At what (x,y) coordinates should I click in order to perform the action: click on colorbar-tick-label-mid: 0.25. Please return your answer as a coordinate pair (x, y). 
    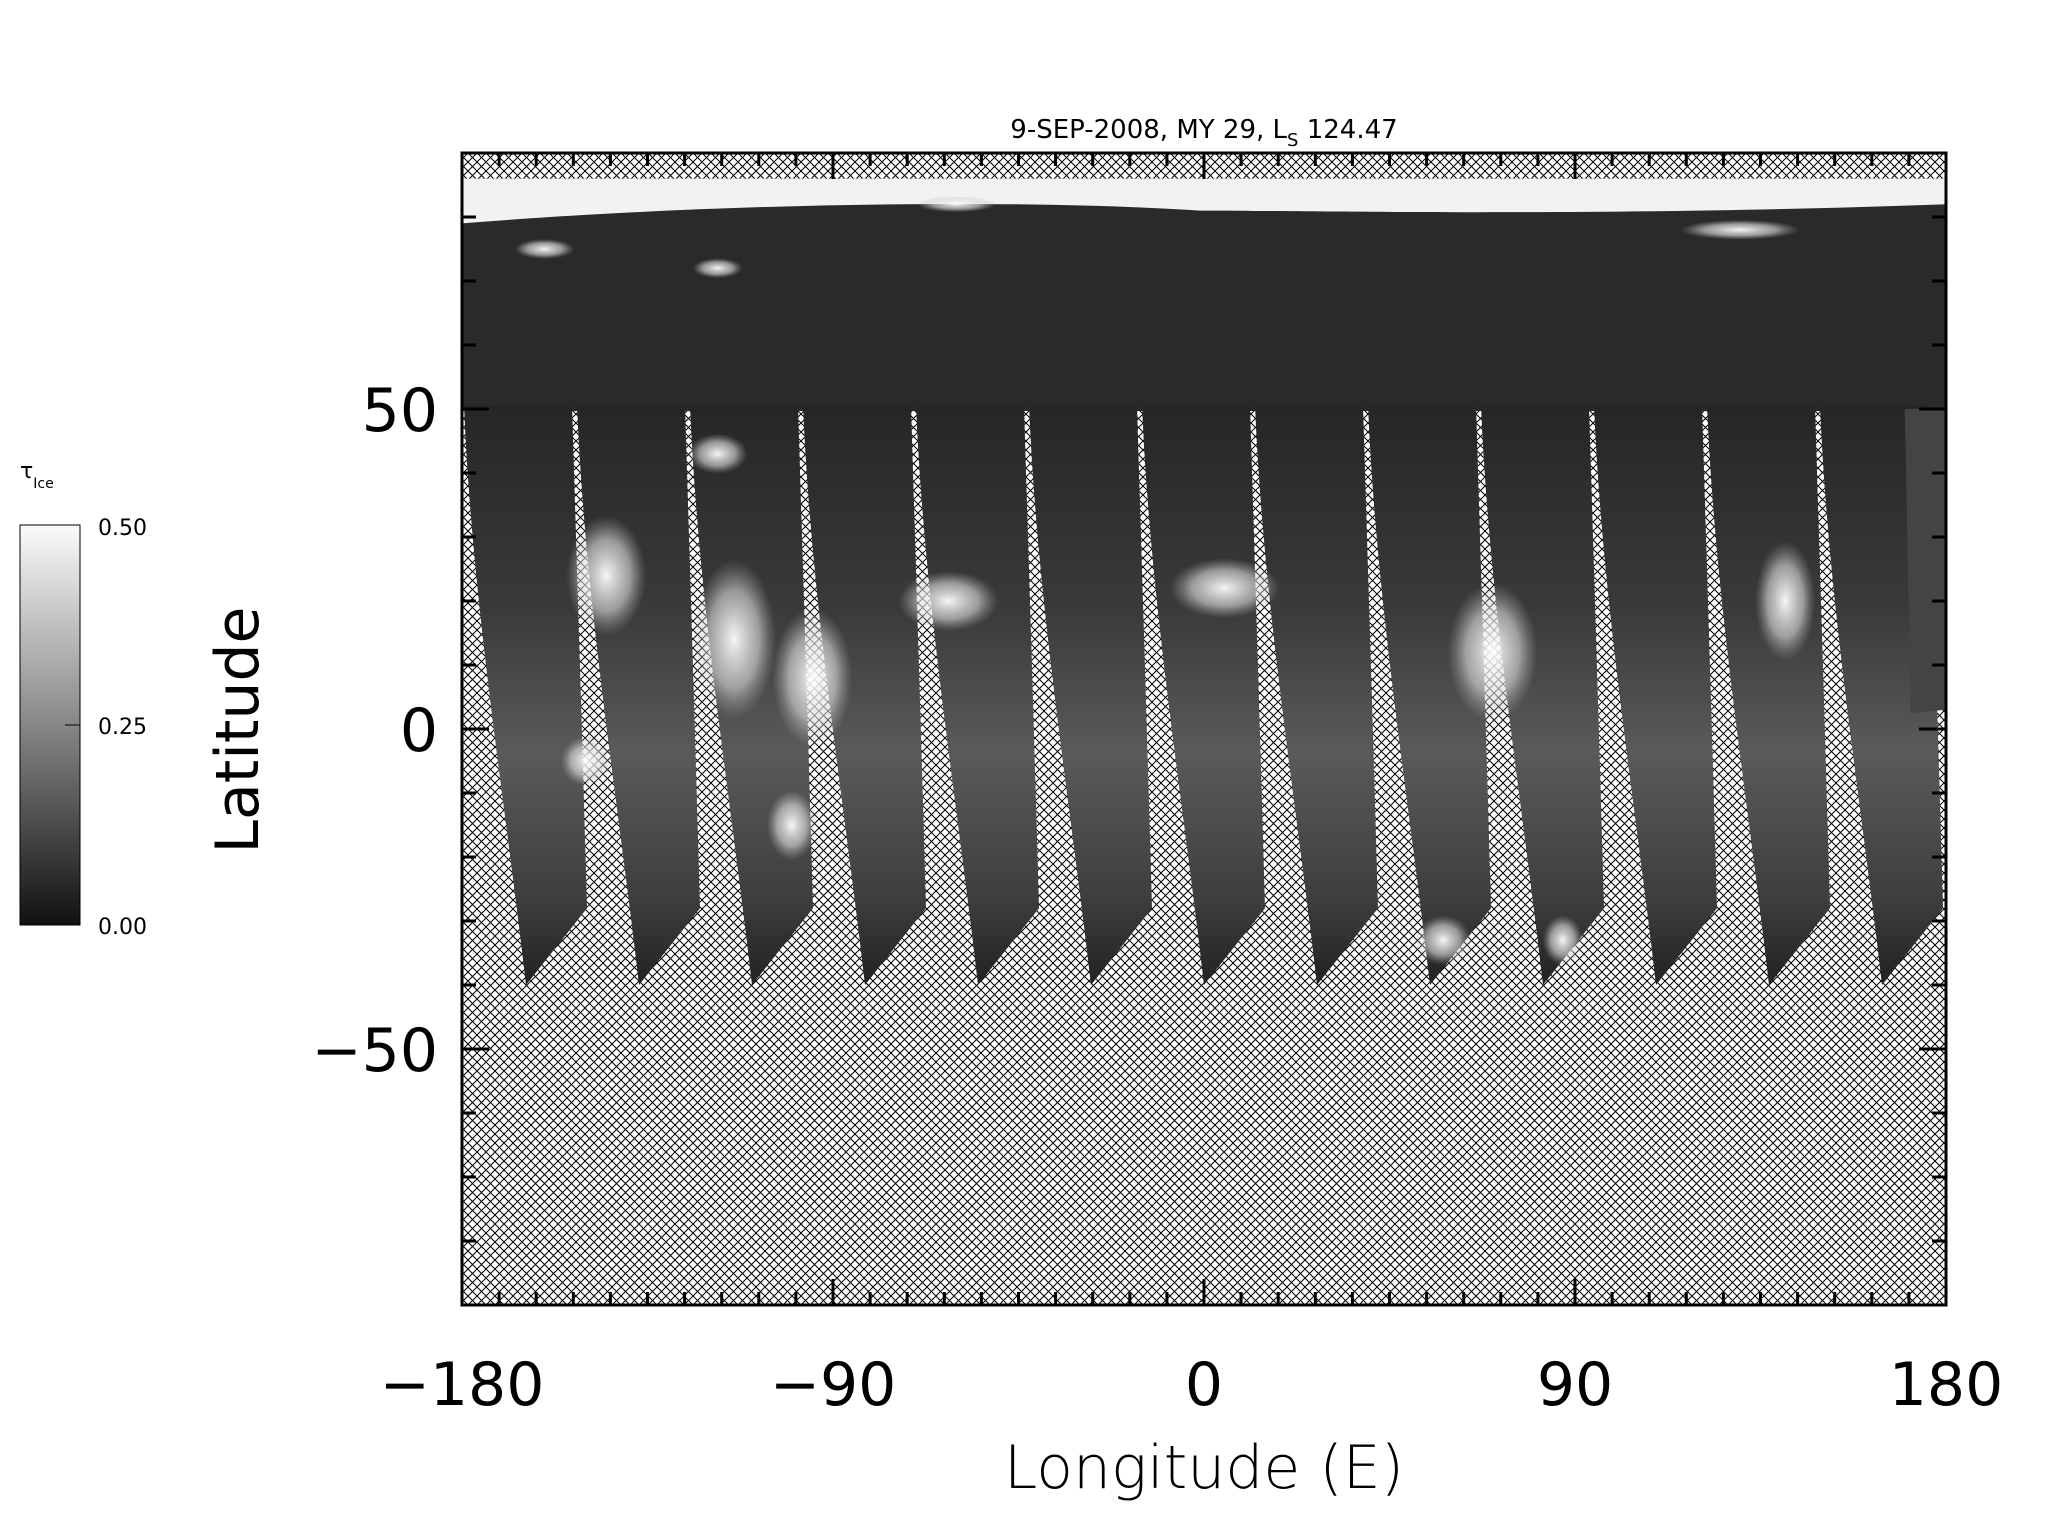
    Looking at the image, I should click on (122, 727).